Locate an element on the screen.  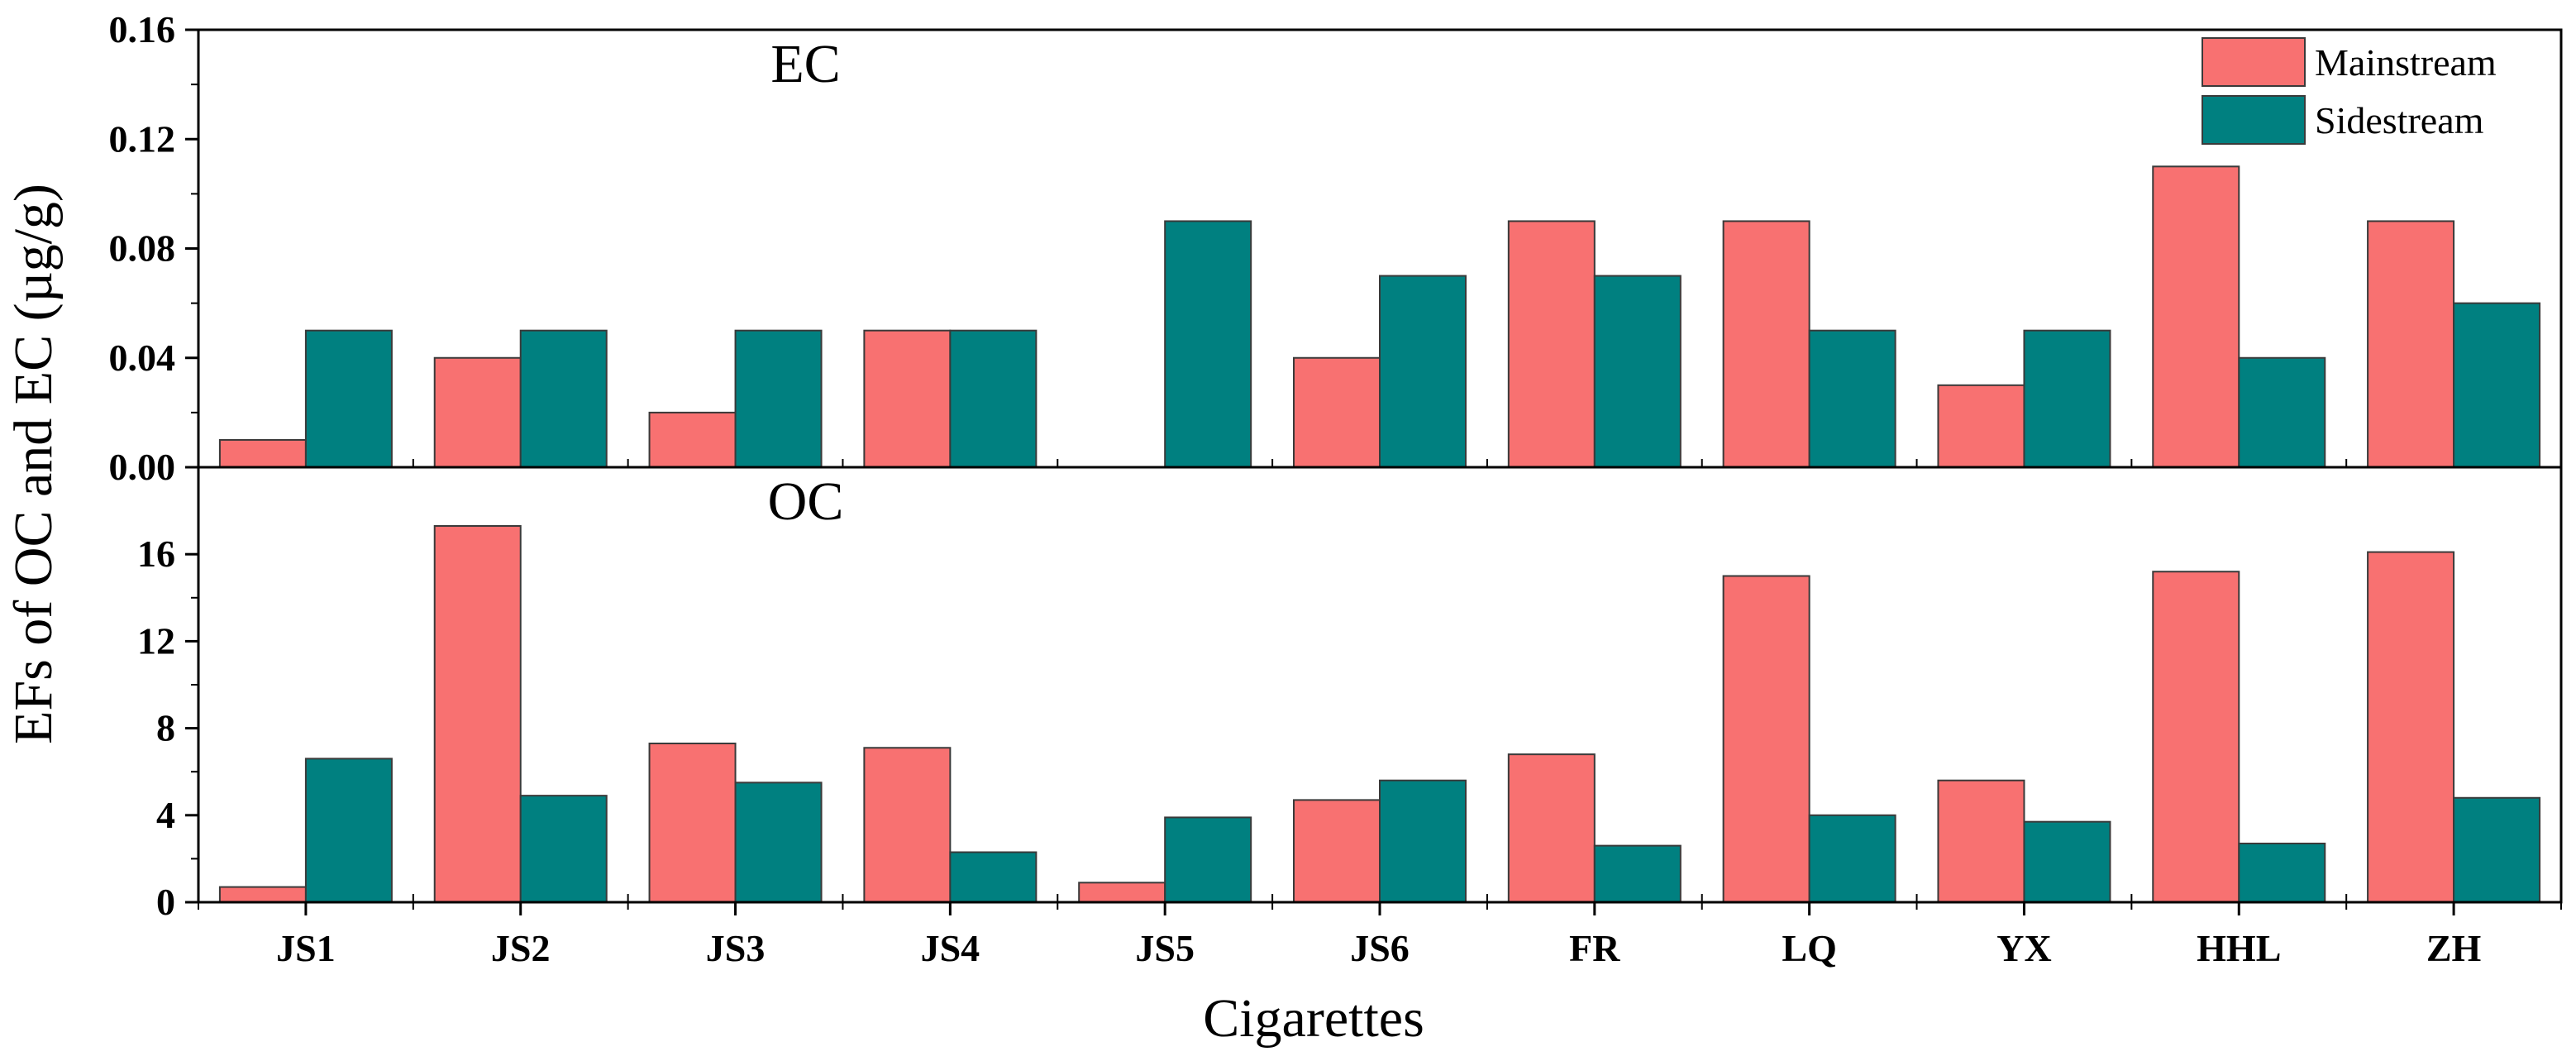
y-tick-label: 0.08 is located at coordinates (142, 248).